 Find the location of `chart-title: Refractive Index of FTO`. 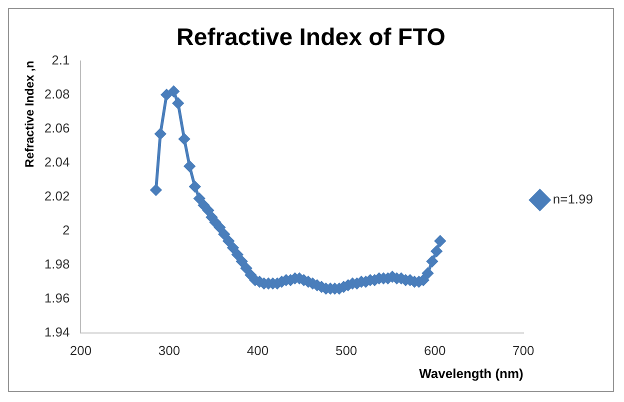

chart-title: Refractive Index of FTO is located at coordinates (311, 38).